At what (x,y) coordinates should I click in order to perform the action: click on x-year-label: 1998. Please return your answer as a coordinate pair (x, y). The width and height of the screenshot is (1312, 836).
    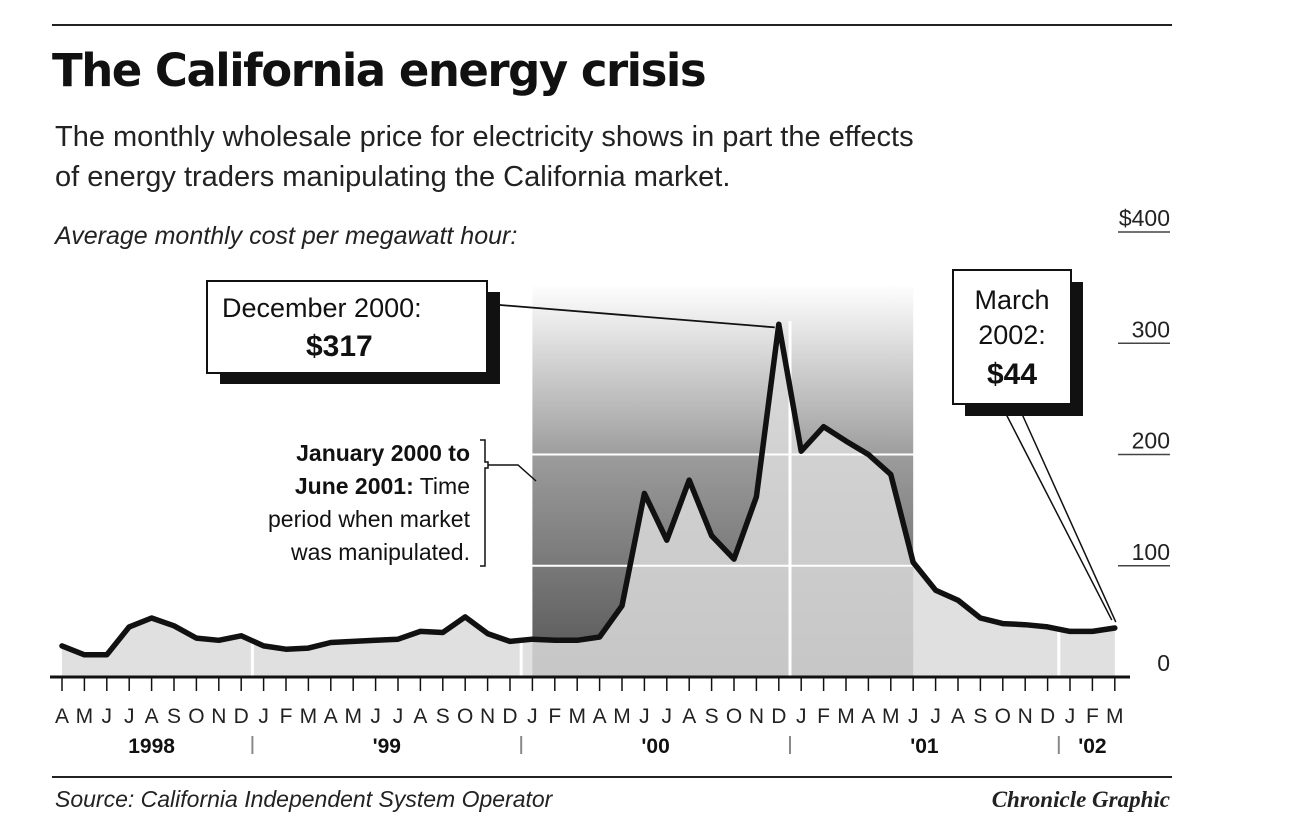
    Looking at the image, I should click on (151, 746).